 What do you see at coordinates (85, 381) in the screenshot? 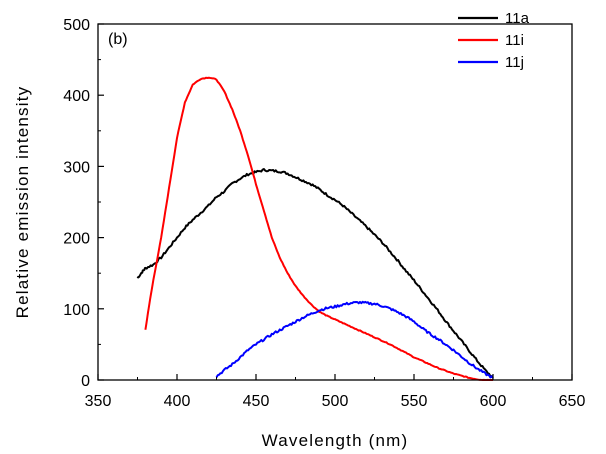
I see `y-tick-label-0: 0` at bounding box center [85, 381].